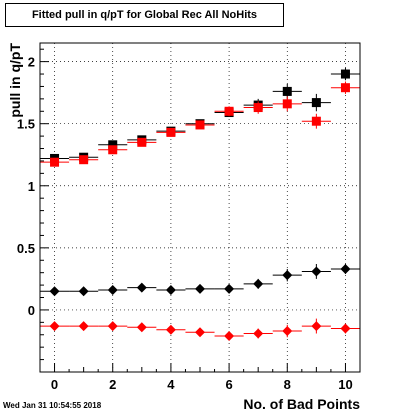 The image size is (400, 414). What do you see at coordinates (301, 404) in the screenshot?
I see `x-axis-label: No. of Bad Points` at bounding box center [301, 404].